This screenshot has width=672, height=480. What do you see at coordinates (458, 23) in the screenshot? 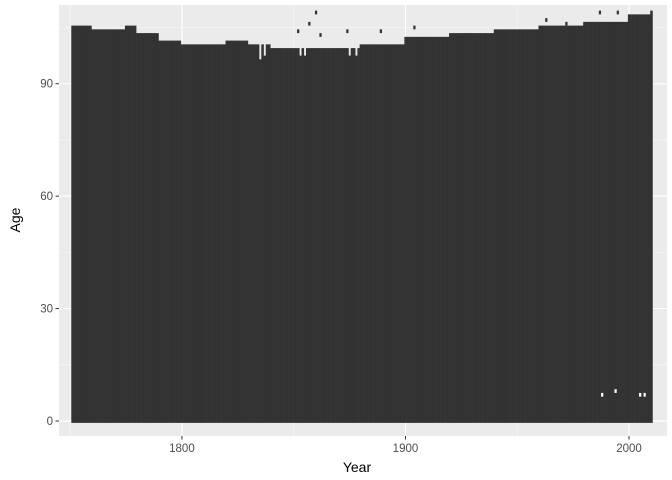
I see `heatmap-isolated-cells` at bounding box center [458, 23].